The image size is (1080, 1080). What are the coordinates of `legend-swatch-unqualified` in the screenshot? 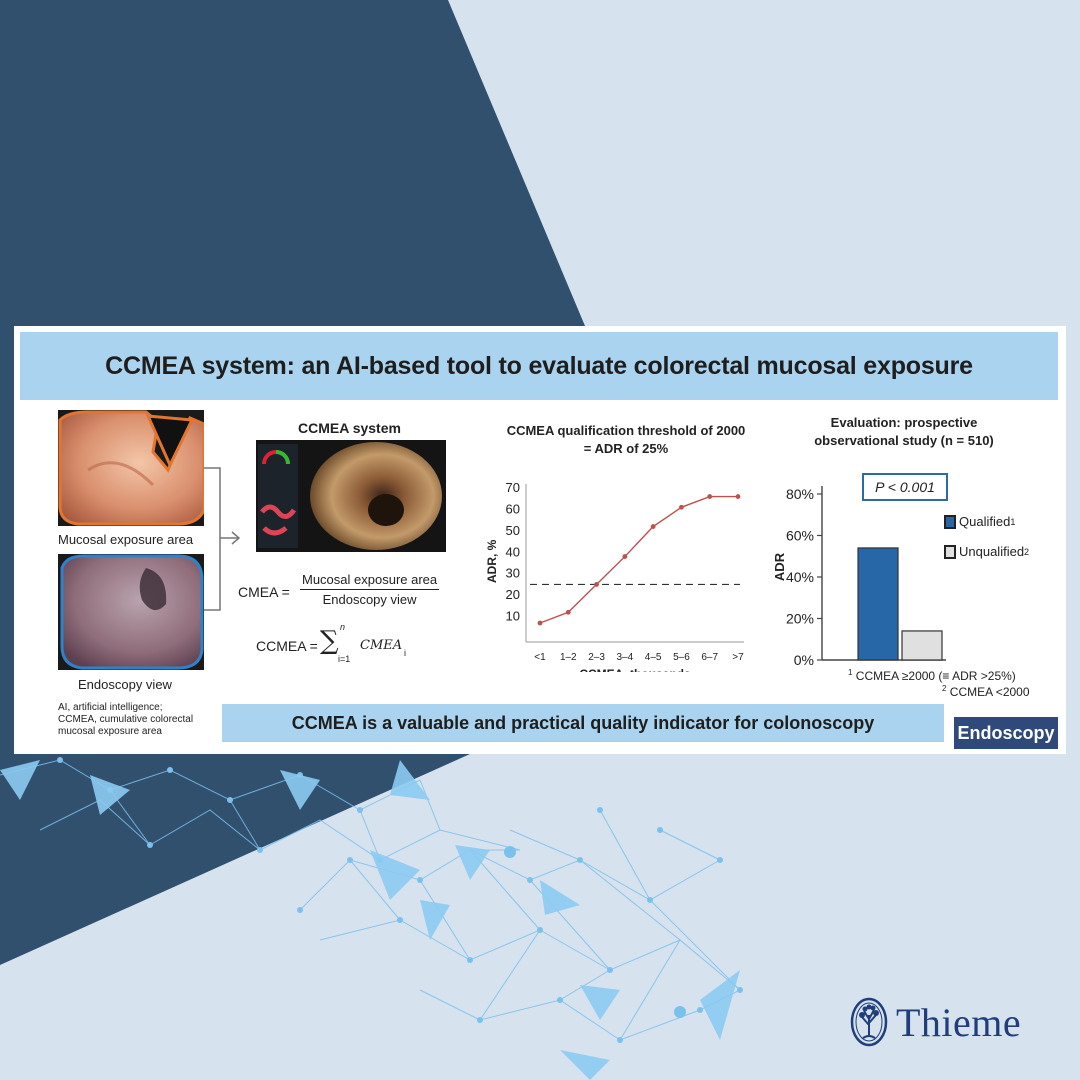 It's located at (950, 551).